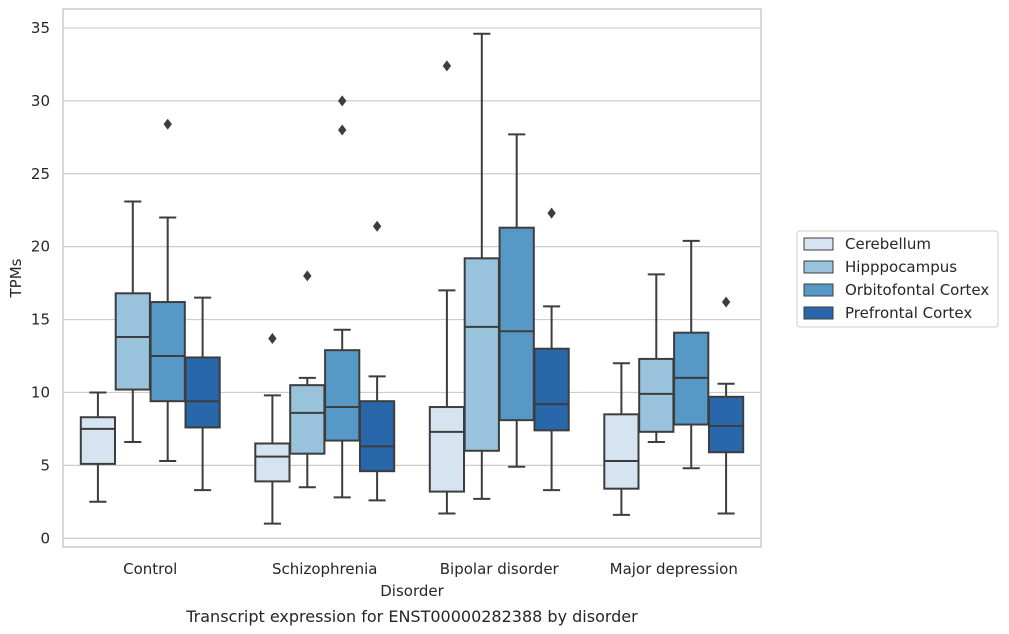 Image resolution: width=1009 pixels, height=634 pixels. What do you see at coordinates (917, 290) in the screenshot?
I see `legend-label: Orbitofontal Cortex` at bounding box center [917, 290].